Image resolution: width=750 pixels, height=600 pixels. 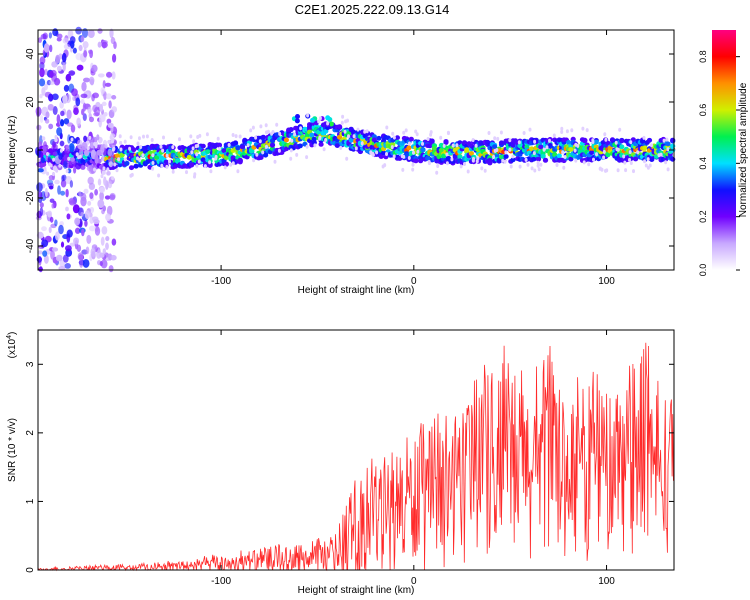 What do you see at coordinates (221, 581) in the screenshot?
I see `x-tick-label: -100` at bounding box center [221, 581].